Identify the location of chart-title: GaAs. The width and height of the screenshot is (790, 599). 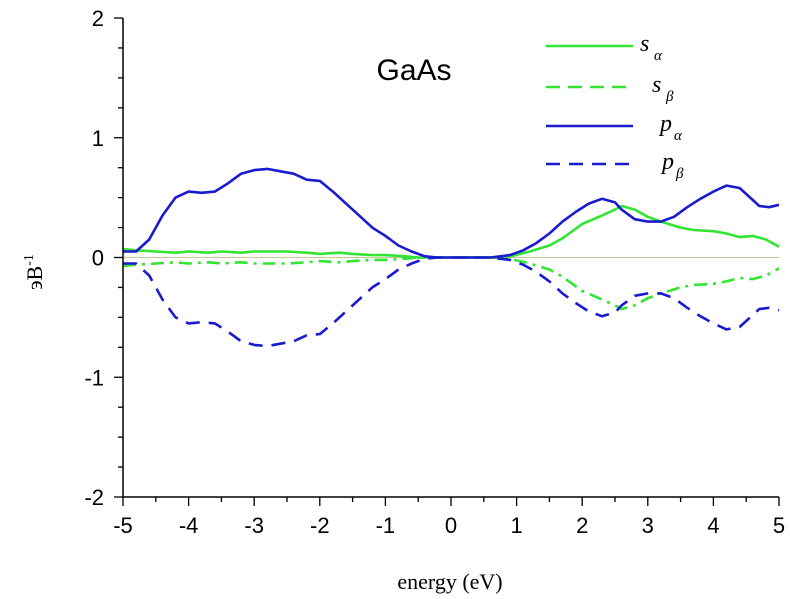
(413, 70).